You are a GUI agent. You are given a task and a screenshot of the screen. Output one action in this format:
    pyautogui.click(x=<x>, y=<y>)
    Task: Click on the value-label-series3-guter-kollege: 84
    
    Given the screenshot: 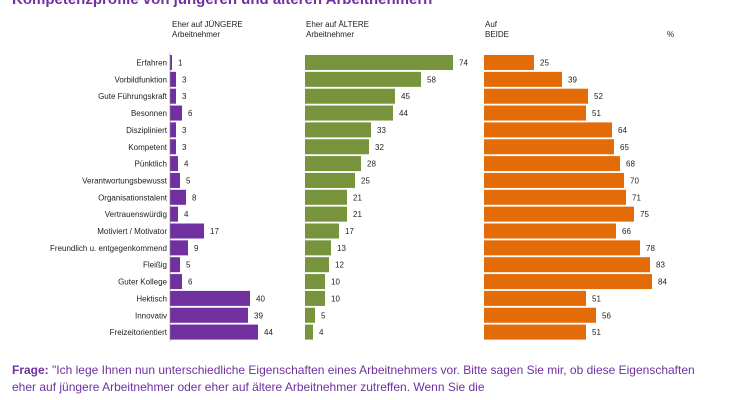 What is the action you would take?
    pyautogui.click(x=662, y=282)
    